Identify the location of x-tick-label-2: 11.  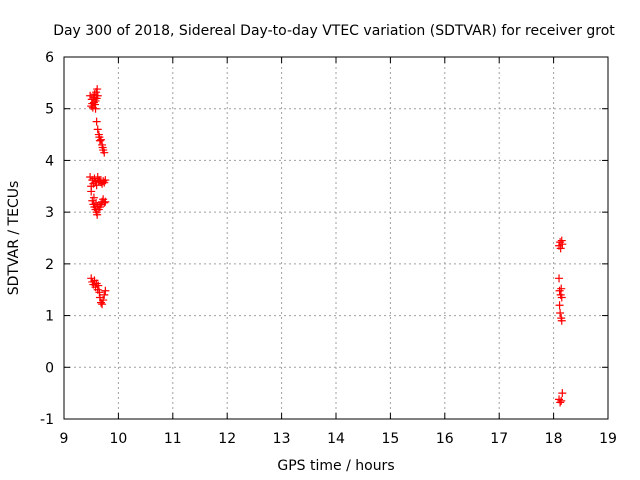
(173, 439).